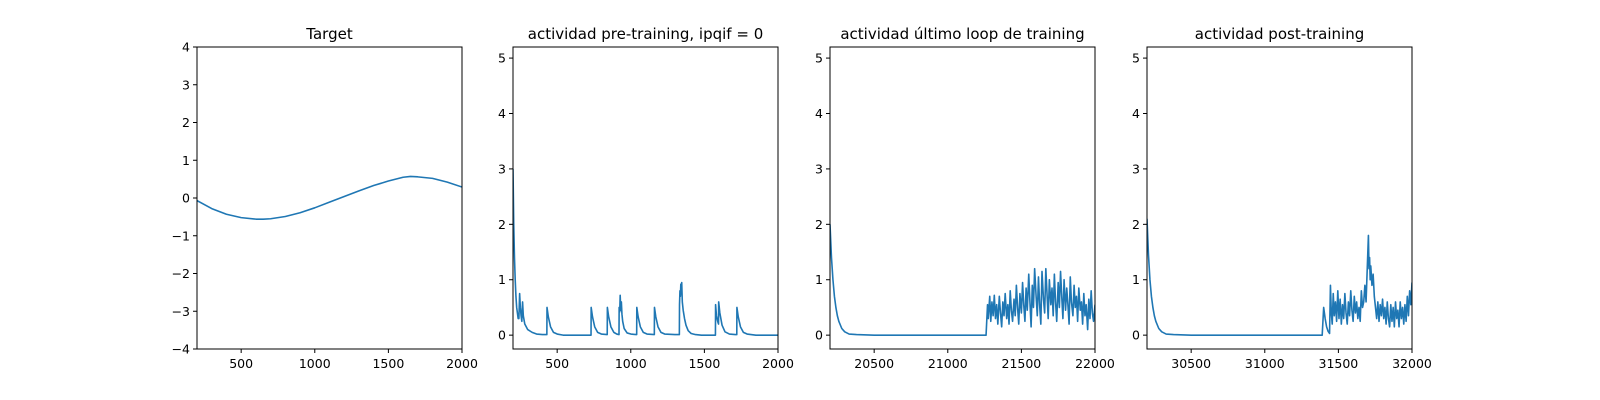 The image size is (1600, 400). What do you see at coordinates (181, 235) in the screenshot?
I see `y-tick-label: −1` at bounding box center [181, 235].